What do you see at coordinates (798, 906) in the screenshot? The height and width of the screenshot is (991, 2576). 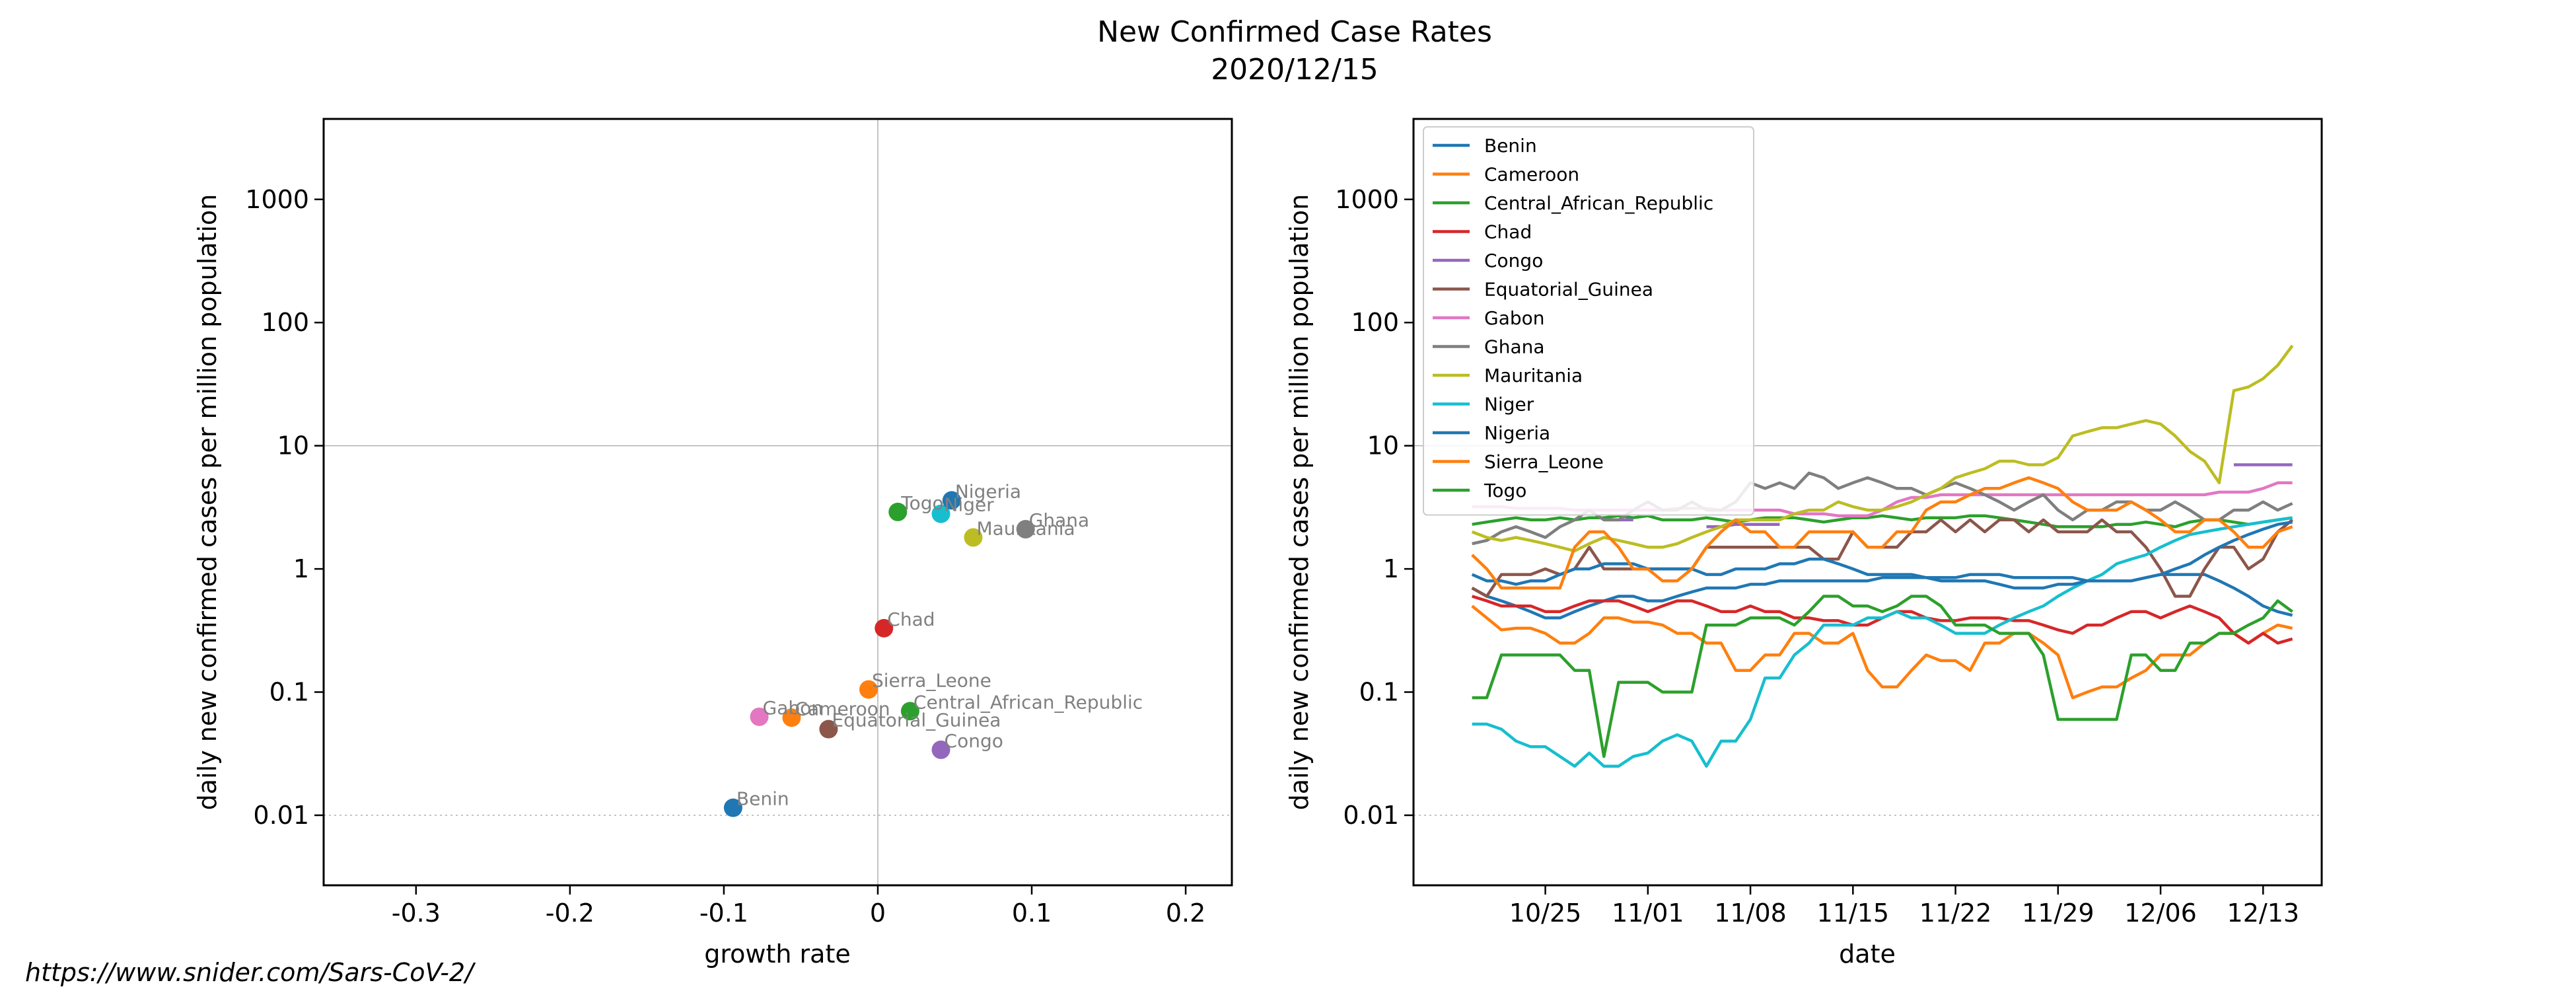 I see `scatter-x-axis: -0.3 -0.2 -0.1 0 0.1 0.2` at bounding box center [798, 906].